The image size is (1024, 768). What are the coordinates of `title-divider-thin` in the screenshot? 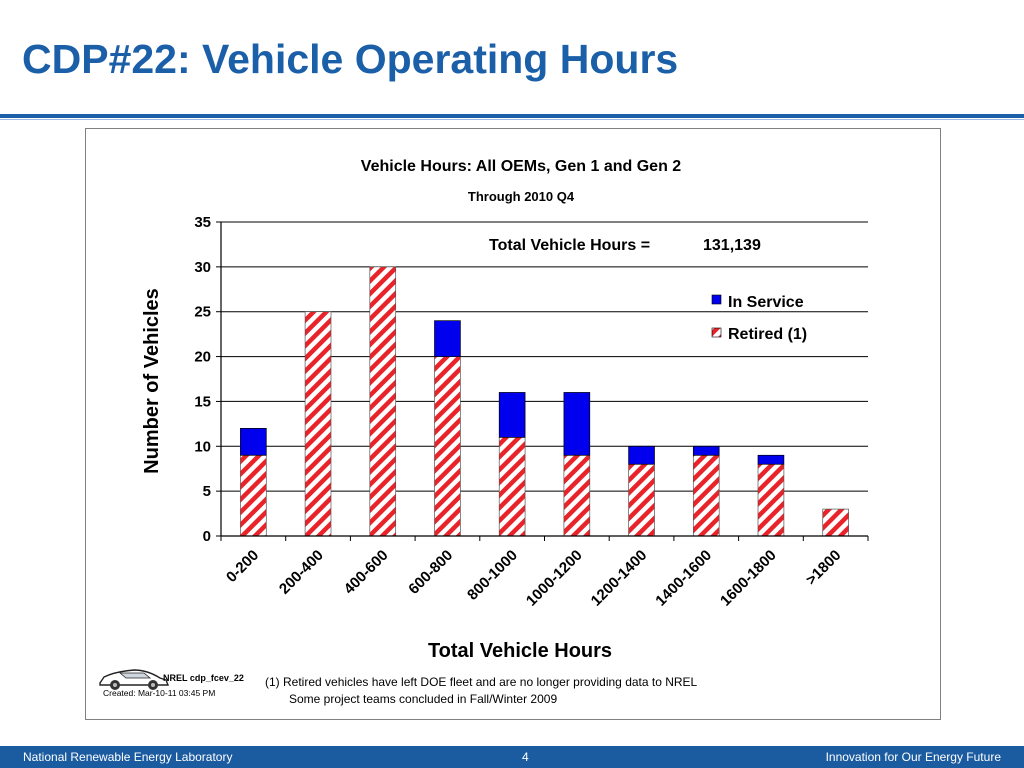 It's located at (512, 119).